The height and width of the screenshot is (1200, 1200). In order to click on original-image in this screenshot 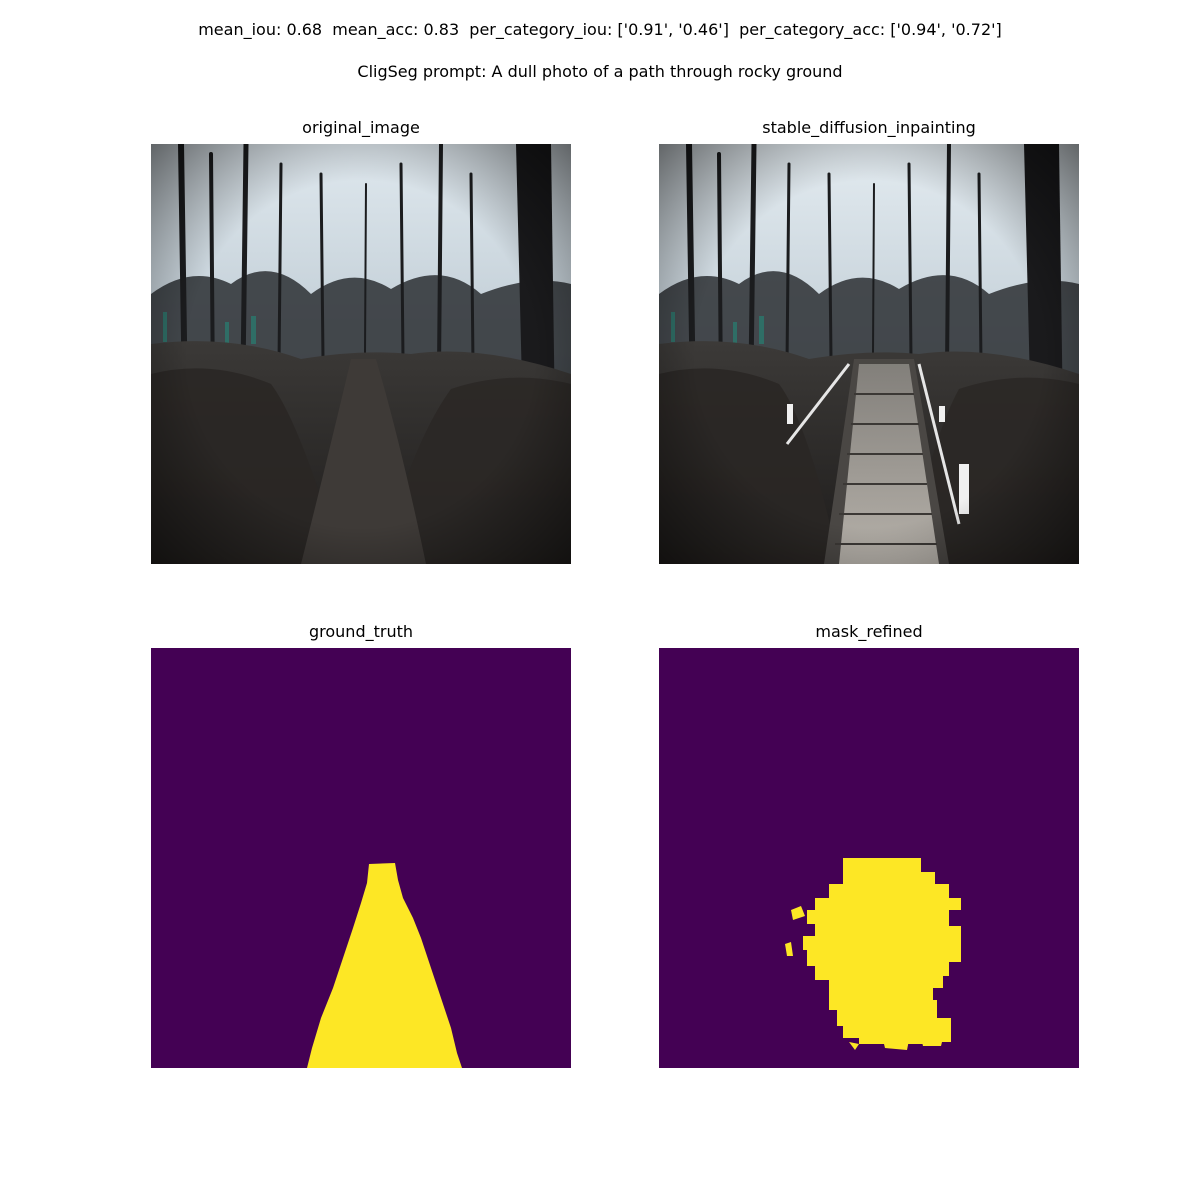, I will do `click(361, 354)`.